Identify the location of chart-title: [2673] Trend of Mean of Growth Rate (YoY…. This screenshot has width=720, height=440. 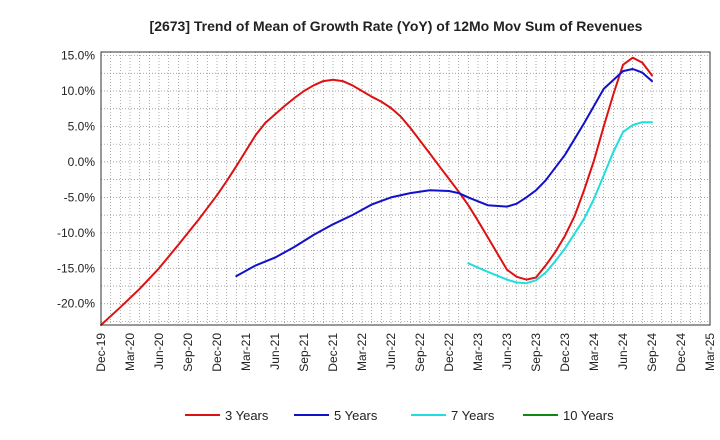
(396, 26).